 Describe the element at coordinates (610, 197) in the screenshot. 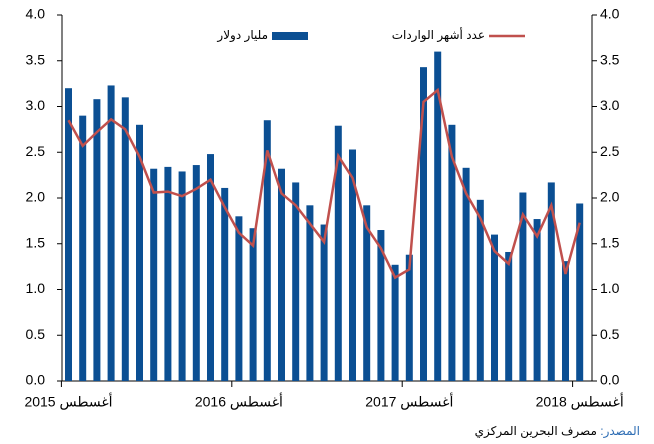

I see `y2-tick-label: 2.0` at that location.